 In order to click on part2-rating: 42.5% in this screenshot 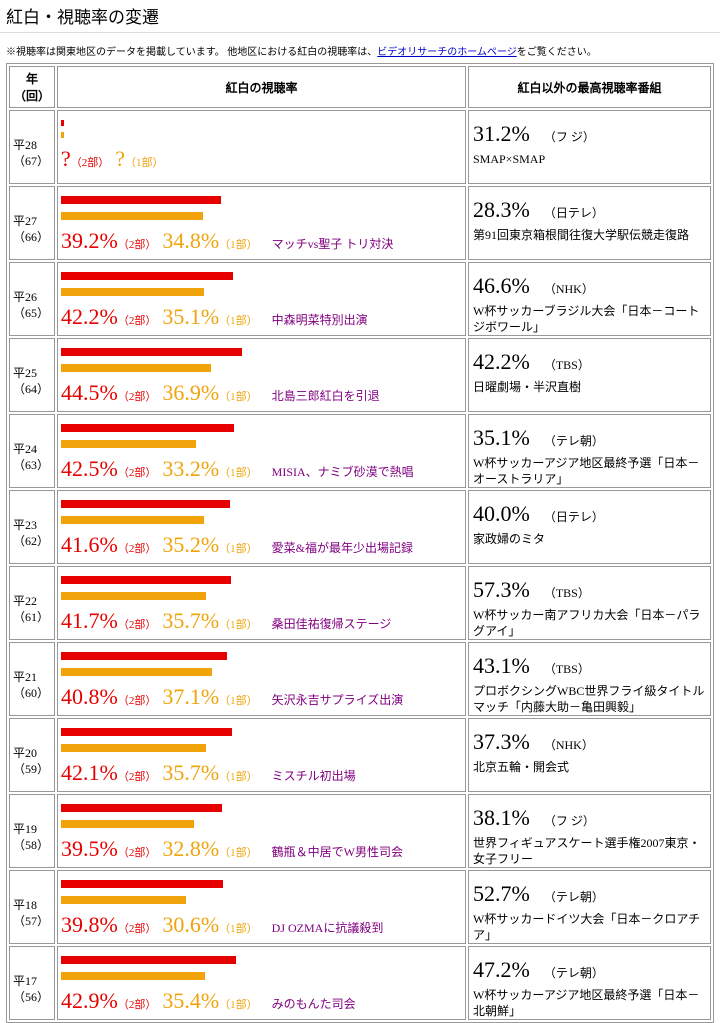, I will do `click(89, 468)`.